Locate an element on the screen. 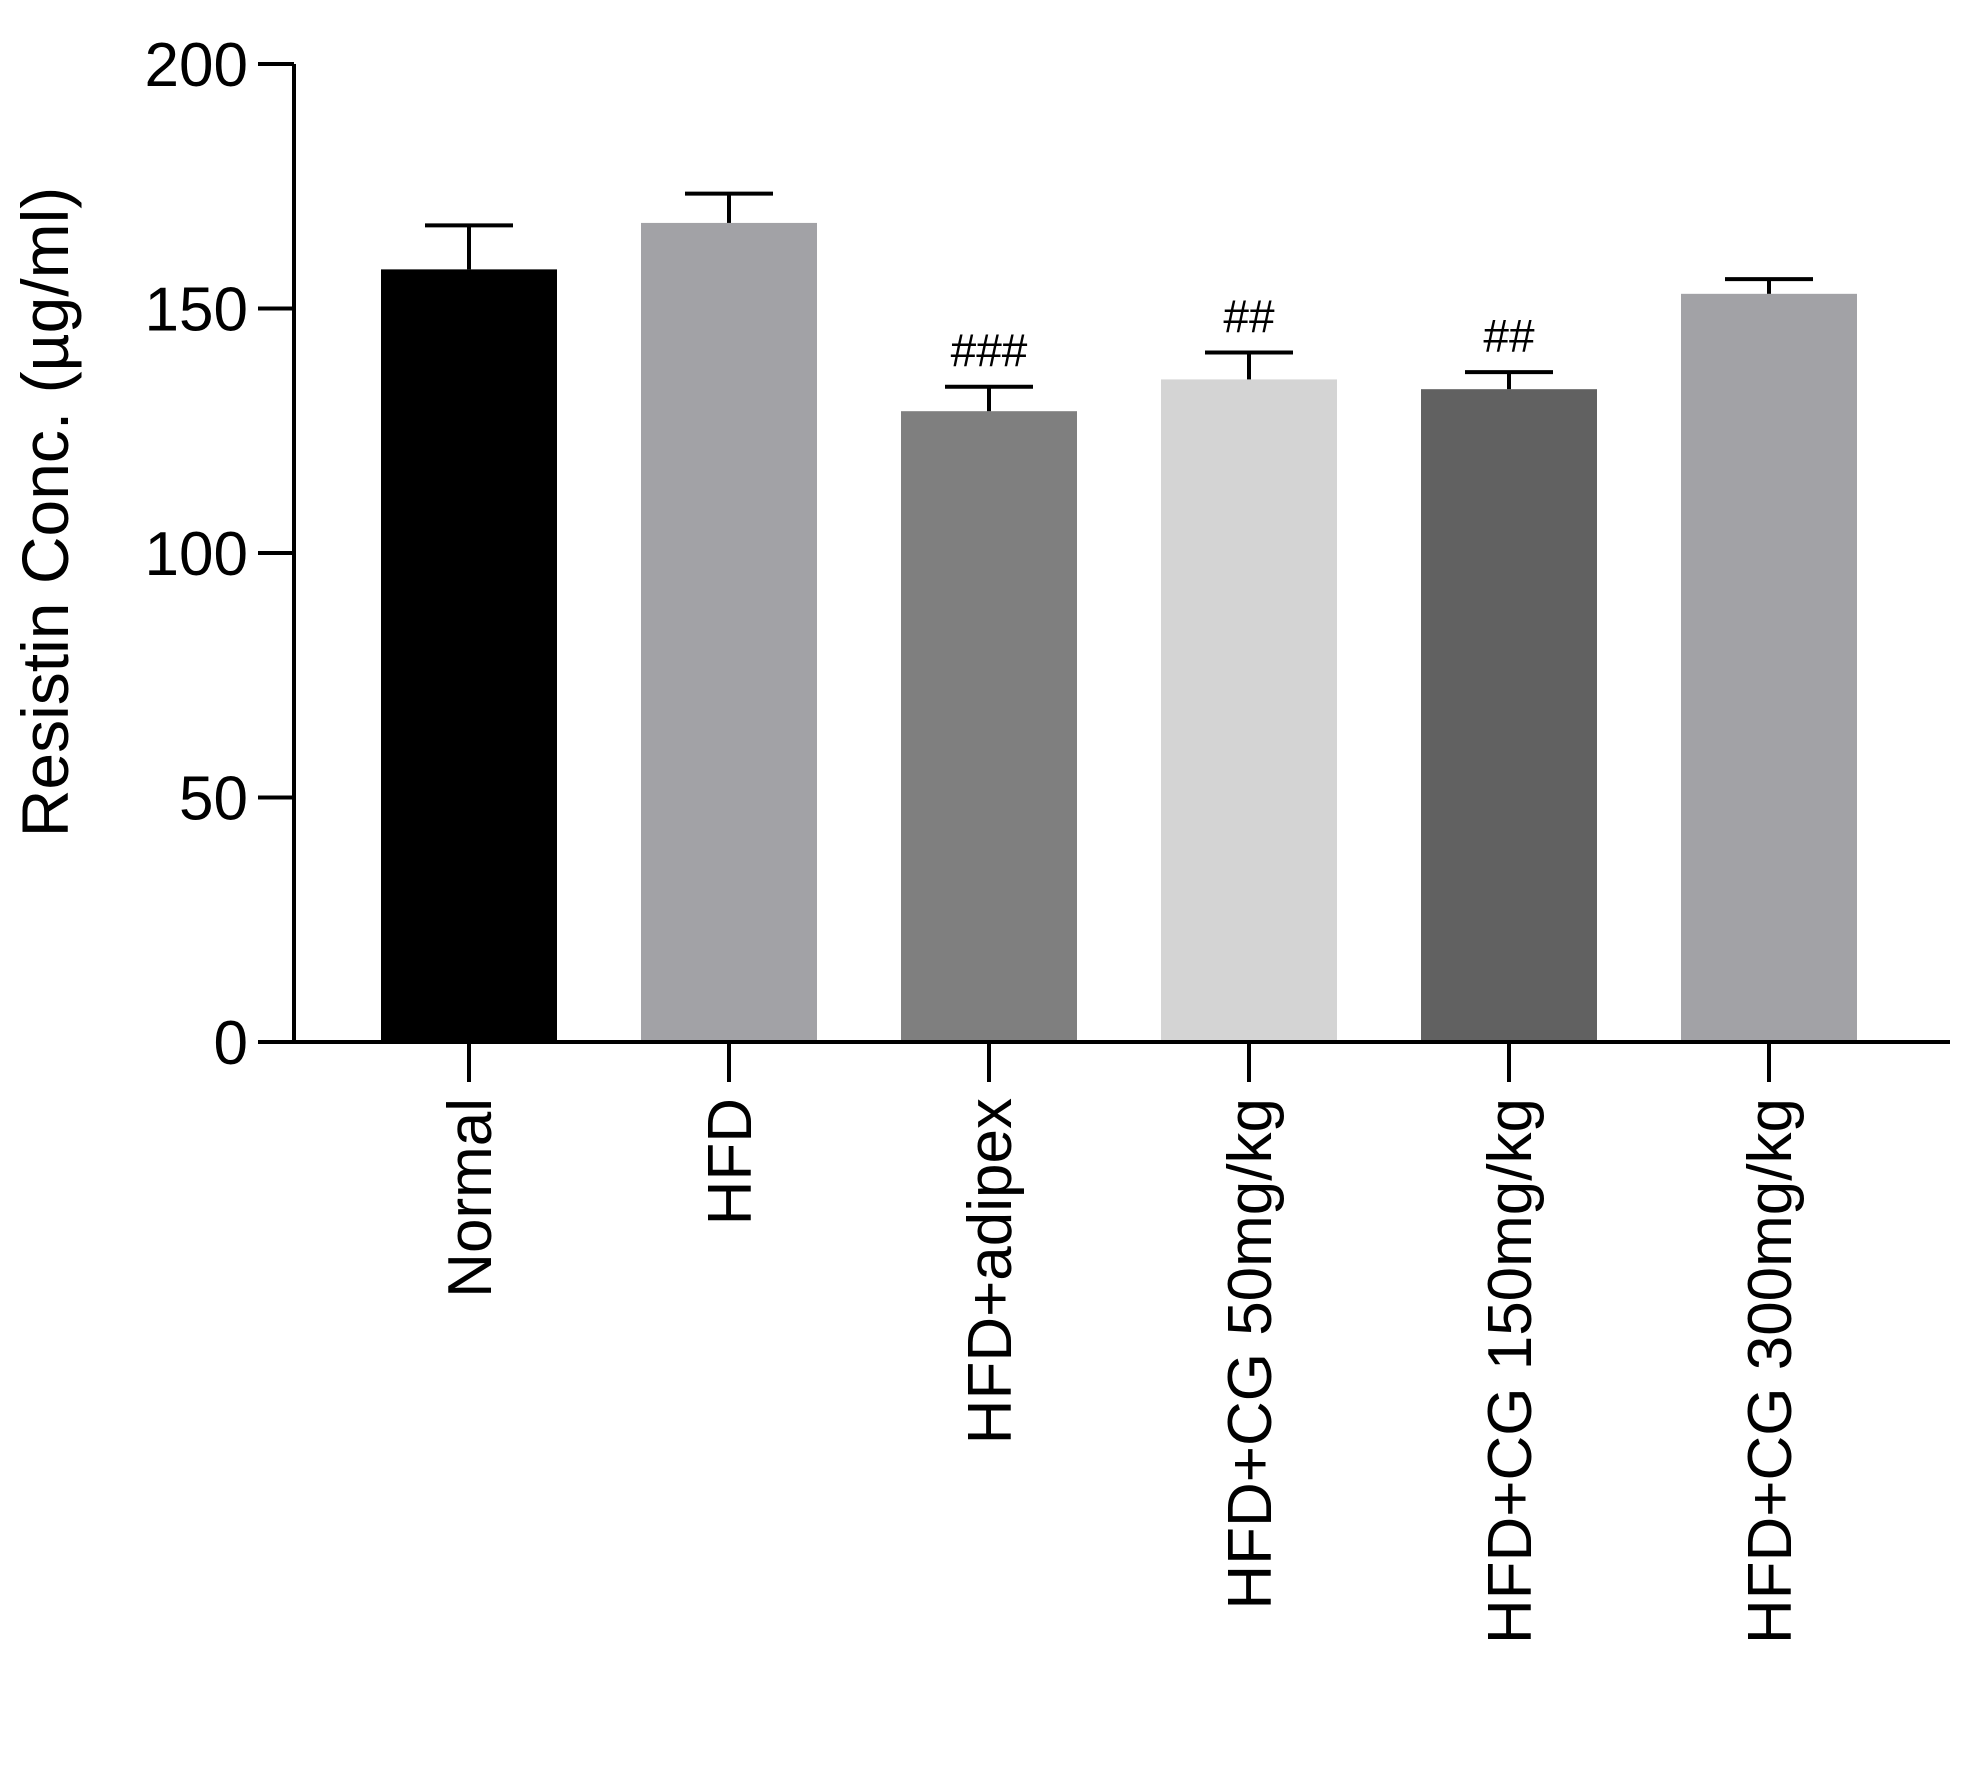  significance-mark-2: ### is located at coordinates (989, 351).